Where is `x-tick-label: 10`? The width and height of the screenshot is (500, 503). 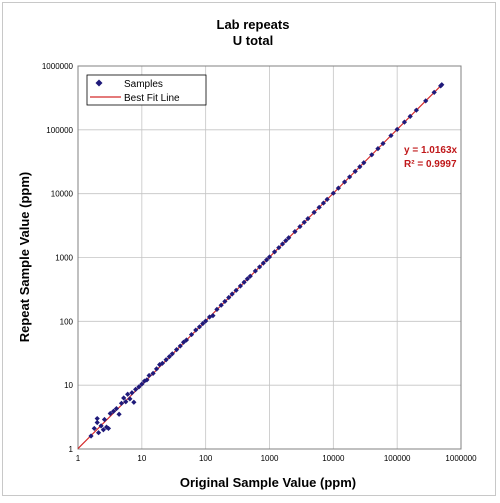
x-tick-label: 10 is located at coordinates (141, 458).